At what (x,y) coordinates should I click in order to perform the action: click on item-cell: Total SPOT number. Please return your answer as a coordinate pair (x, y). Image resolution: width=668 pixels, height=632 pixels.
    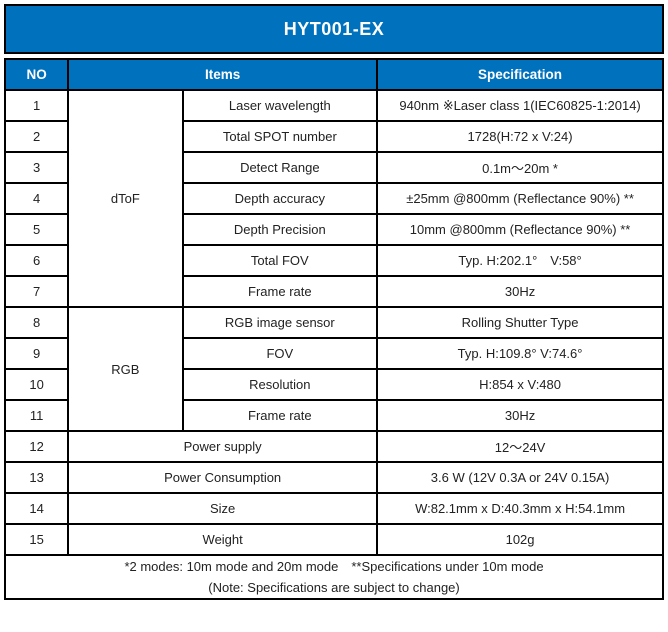
    Looking at the image, I should click on (280, 136).